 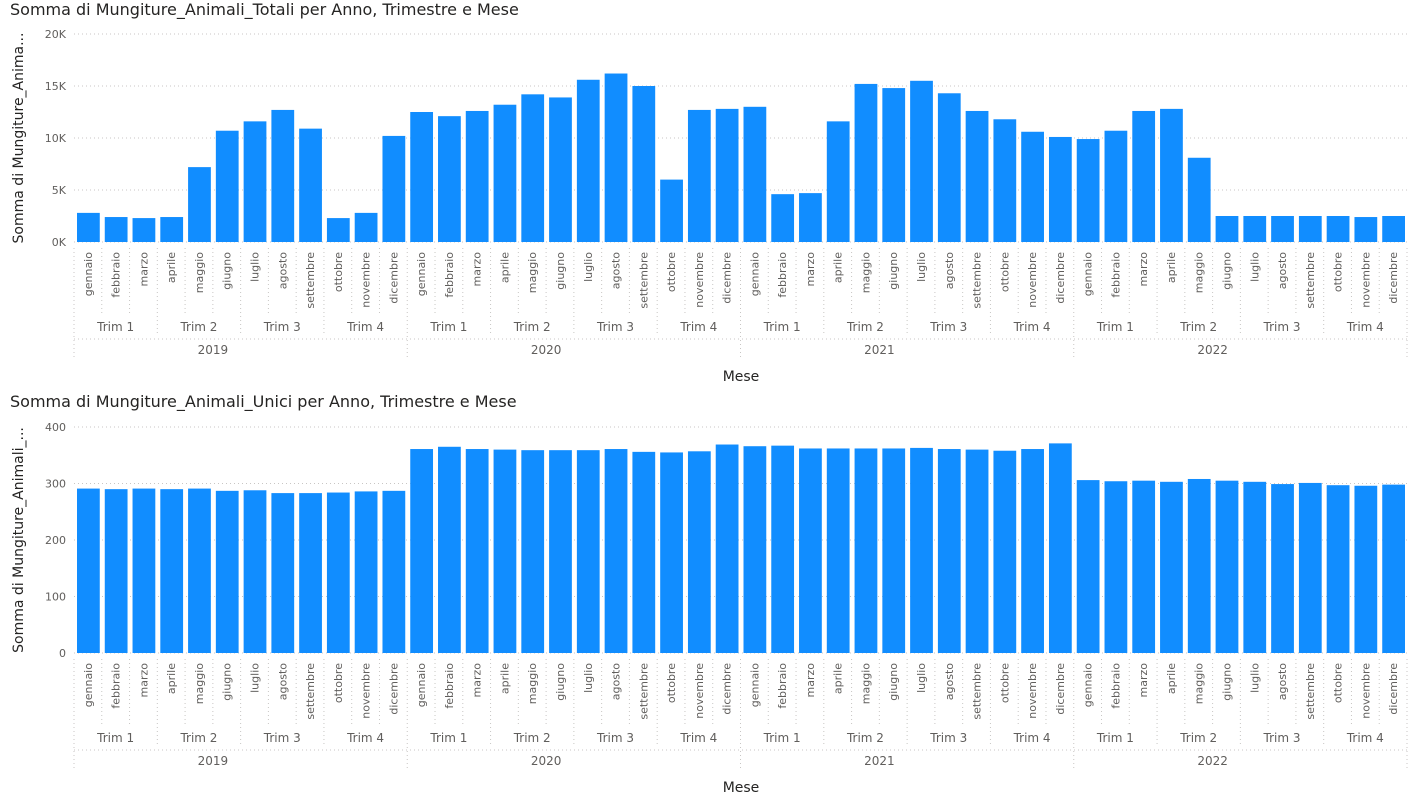 What do you see at coordinates (255, 678) in the screenshot?
I see `month-tick-label: luglio` at bounding box center [255, 678].